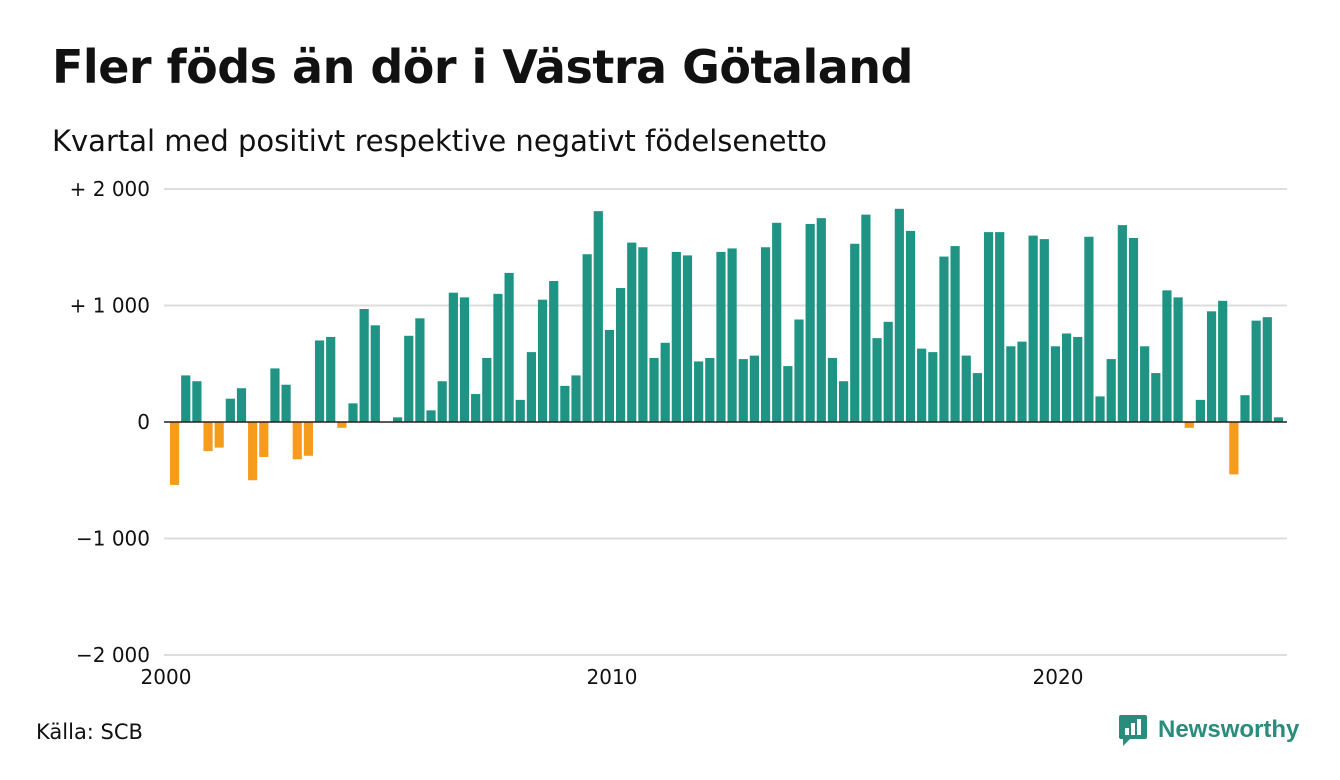  I want to click on y-tick-label: −1 000, so click(113, 539).